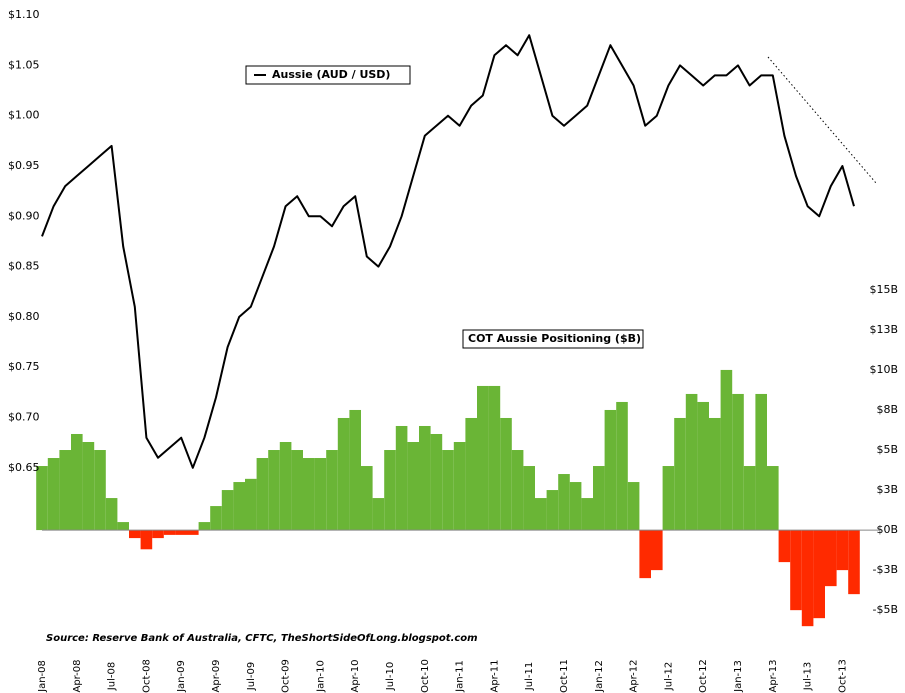  I want to click on x-tick-label: Oct-13, so click(842, 676).